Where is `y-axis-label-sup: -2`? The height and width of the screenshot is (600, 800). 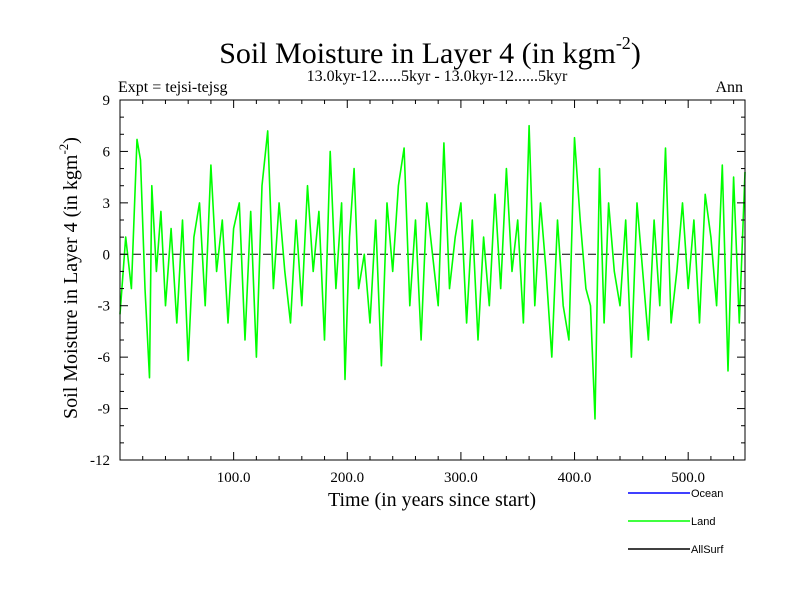 y-axis-label-sup: -2 is located at coordinates (63, 149).